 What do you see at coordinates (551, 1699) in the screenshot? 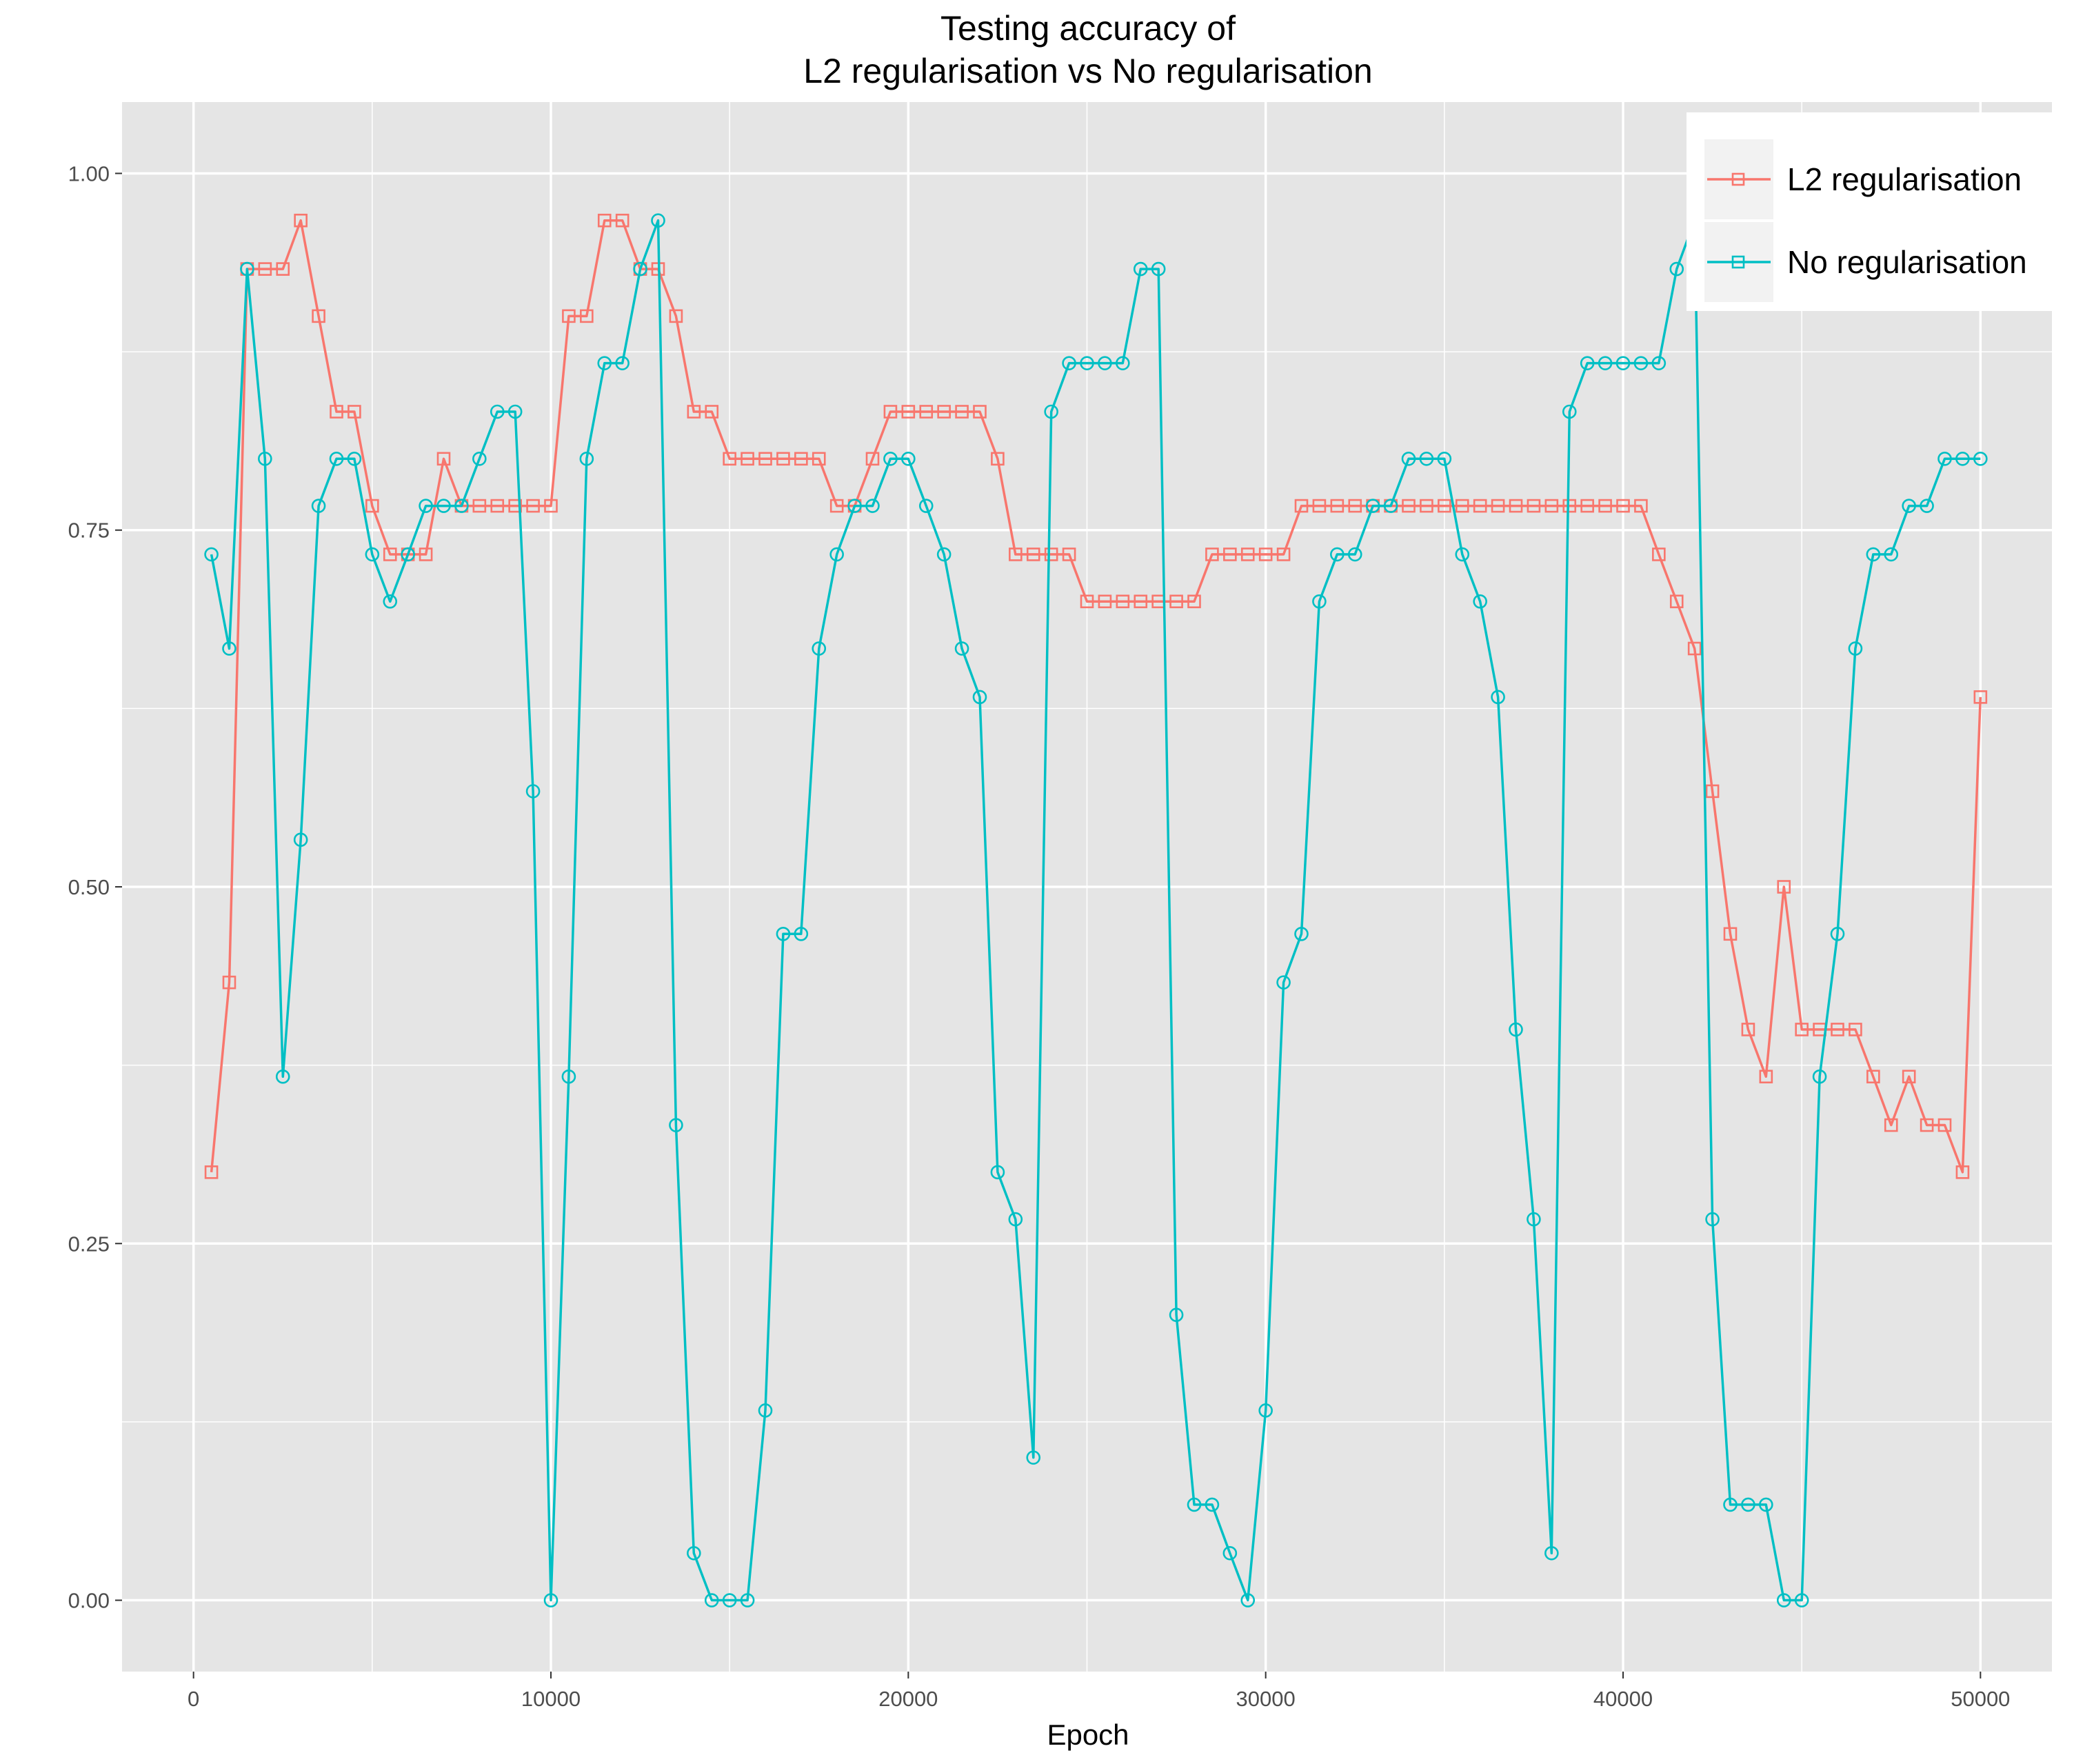
I see `x-tick-label: 10000` at bounding box center [551, 1699].